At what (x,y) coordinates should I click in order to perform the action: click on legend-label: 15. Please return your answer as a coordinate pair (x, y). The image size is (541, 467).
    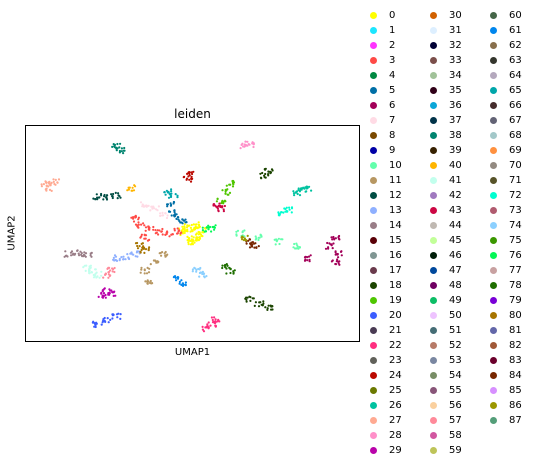
    Looking at the image, I should click on (395, 240).